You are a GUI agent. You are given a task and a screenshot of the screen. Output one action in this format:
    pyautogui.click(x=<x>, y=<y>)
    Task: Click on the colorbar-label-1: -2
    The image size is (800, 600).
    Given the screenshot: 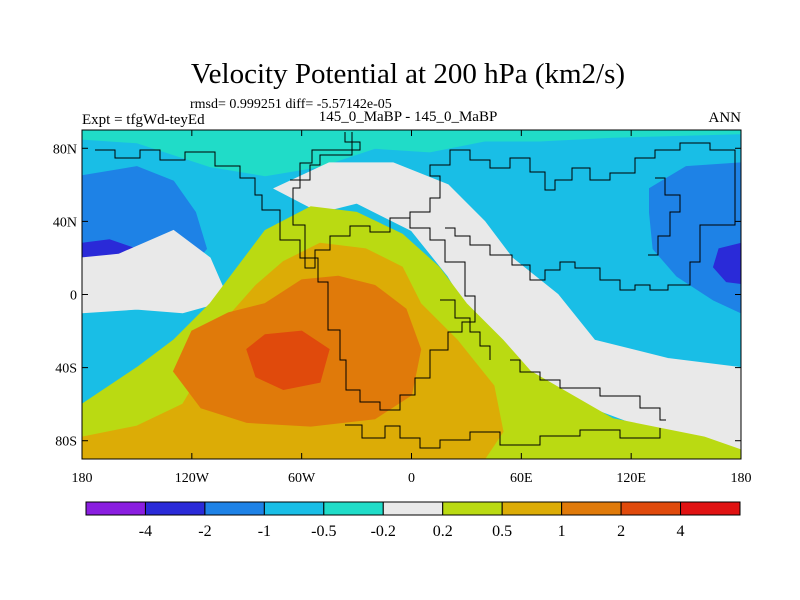 What is the action you would take?
    pyautogui.click(x=204, y=531)
    